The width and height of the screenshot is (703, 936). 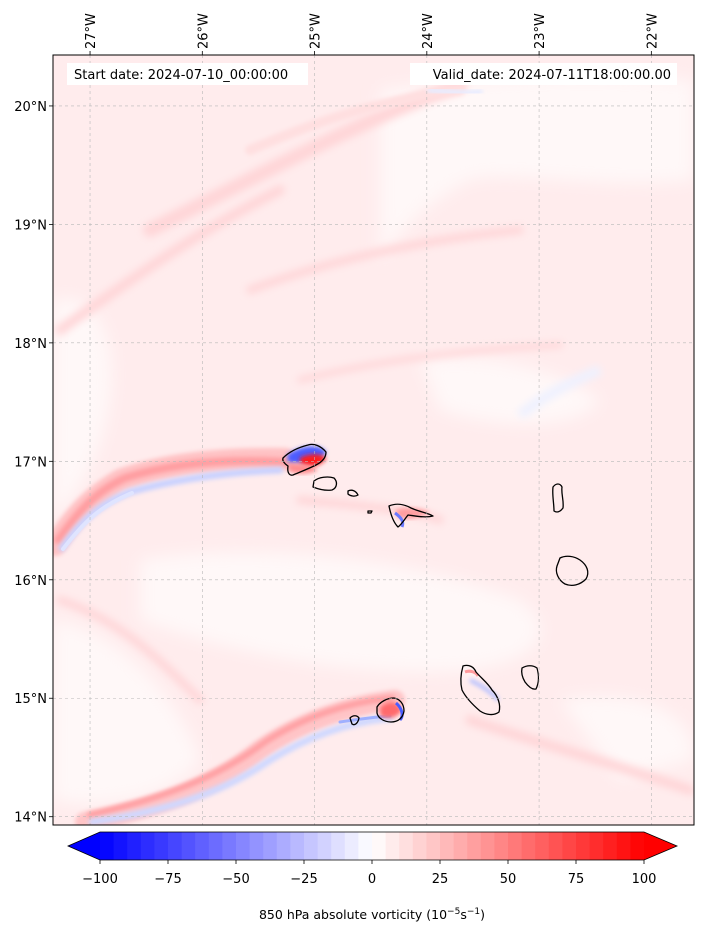 I want to click on lat-tick-label: 18°N, so click(x=30, y=344).